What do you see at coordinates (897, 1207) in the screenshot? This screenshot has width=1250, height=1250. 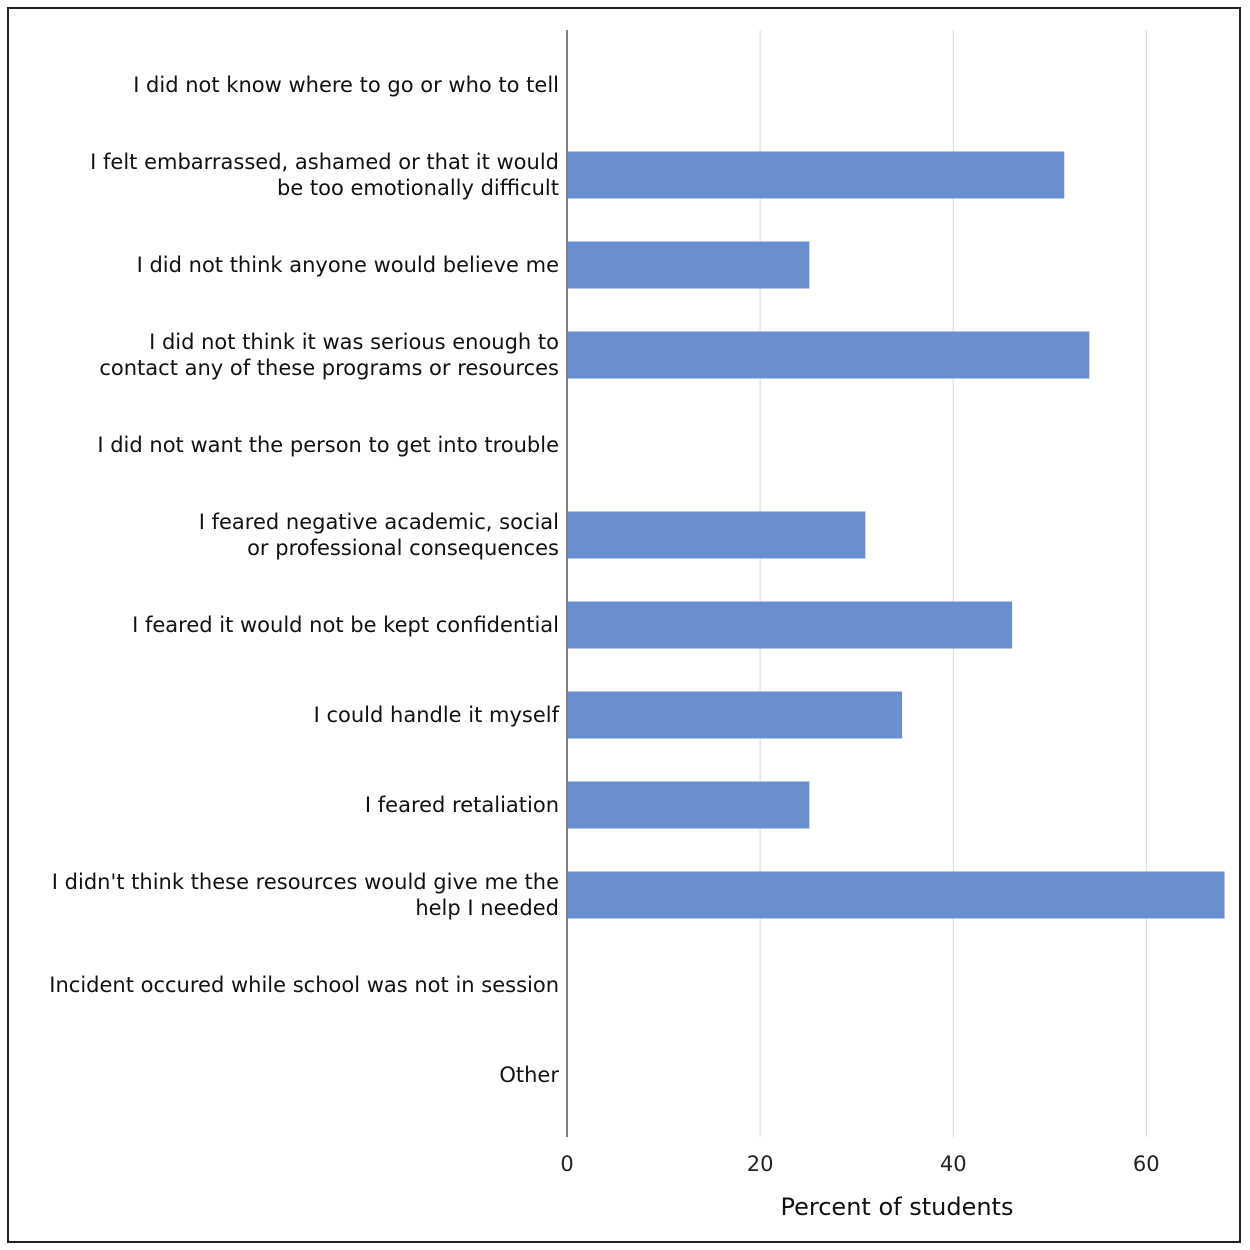 I see `x-axis-title: Percent of students` at bounding box center [897, 1207].